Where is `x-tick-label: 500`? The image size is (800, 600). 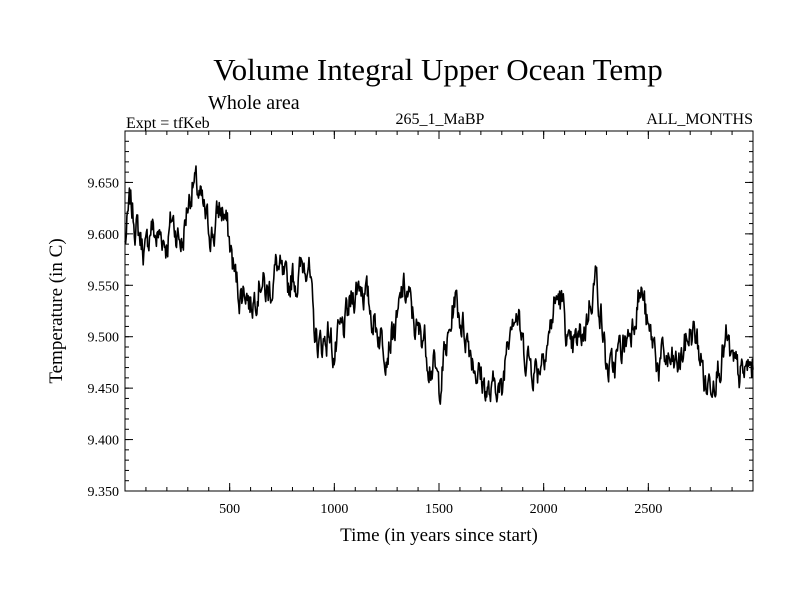 x-tick-label: 500 is located at coordinates (229, 509).